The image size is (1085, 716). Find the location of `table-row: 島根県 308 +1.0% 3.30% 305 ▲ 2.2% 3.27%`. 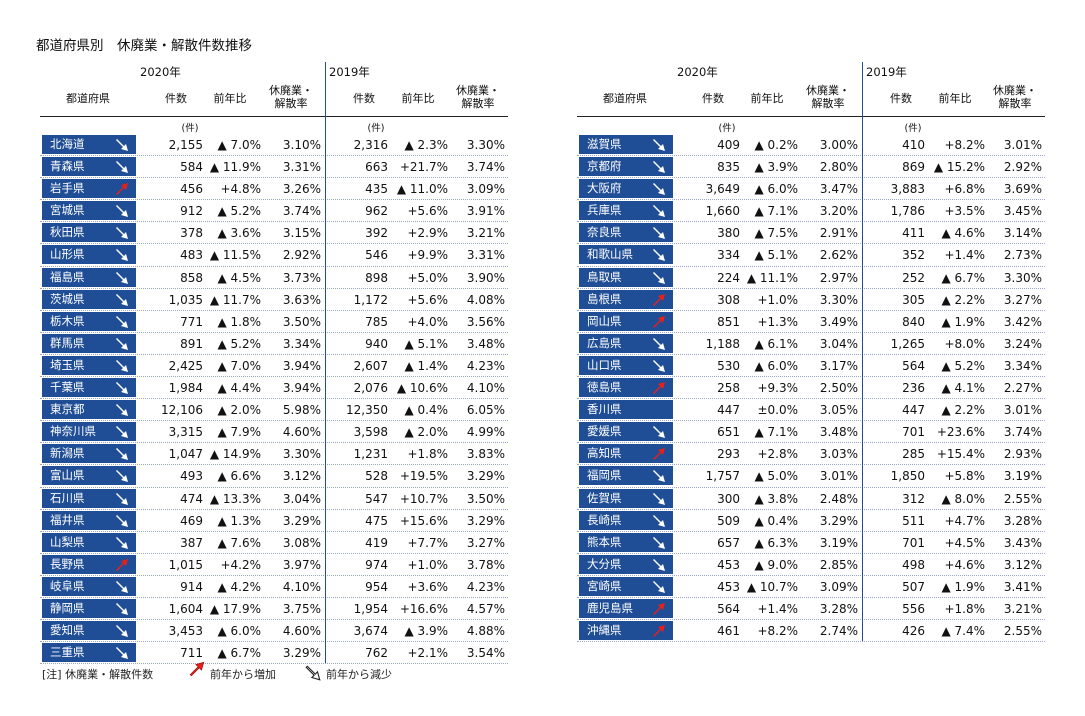

table-row: 島根県 308 +1.0% 3.30% 305 ▲ 2.2% 3.27% is located at coordinates (811, 300).